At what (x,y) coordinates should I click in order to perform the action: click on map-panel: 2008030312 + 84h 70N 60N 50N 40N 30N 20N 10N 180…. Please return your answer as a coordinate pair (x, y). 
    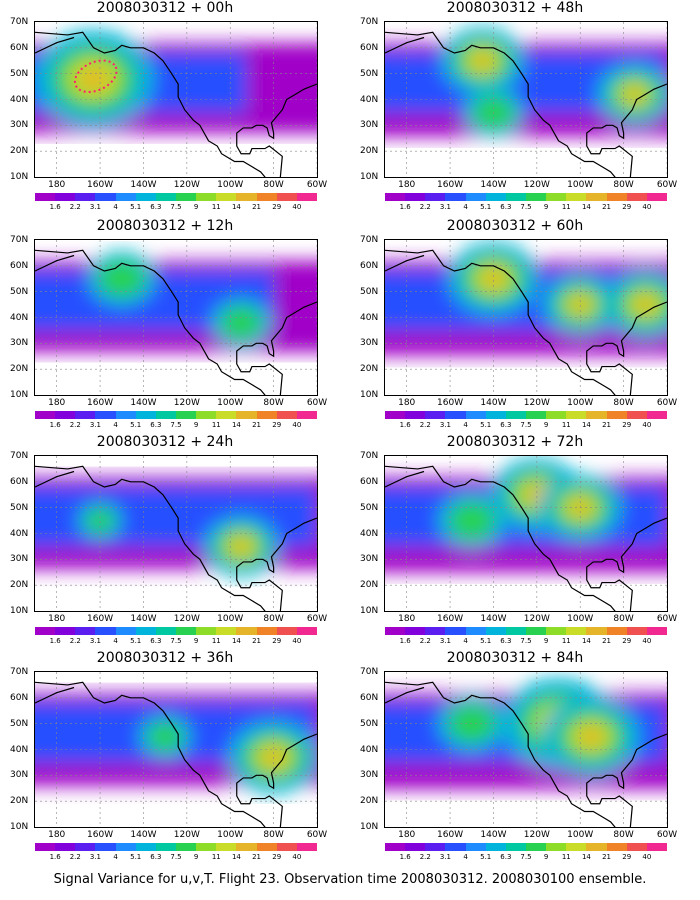
    Looking at the image, I should click on (515, 757).